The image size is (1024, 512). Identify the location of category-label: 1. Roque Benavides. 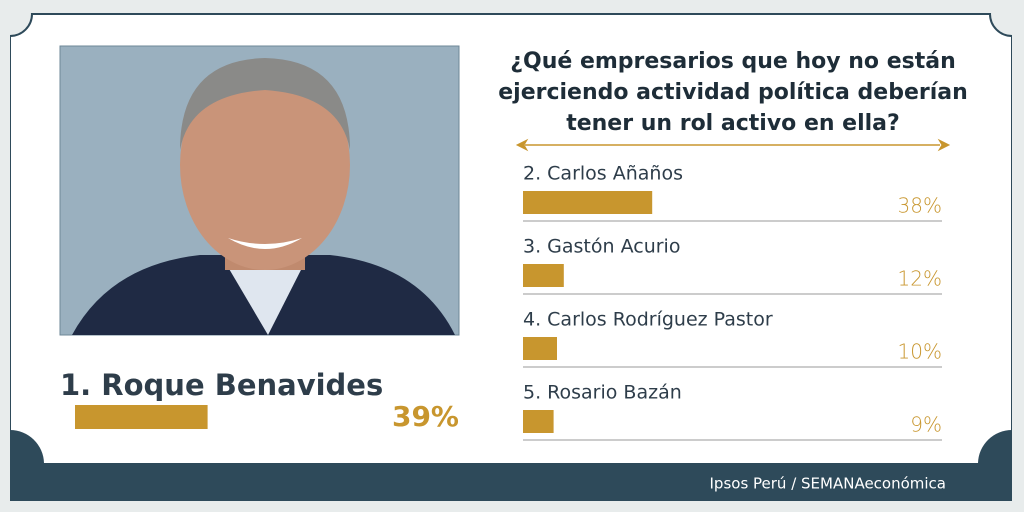
(221, 385).